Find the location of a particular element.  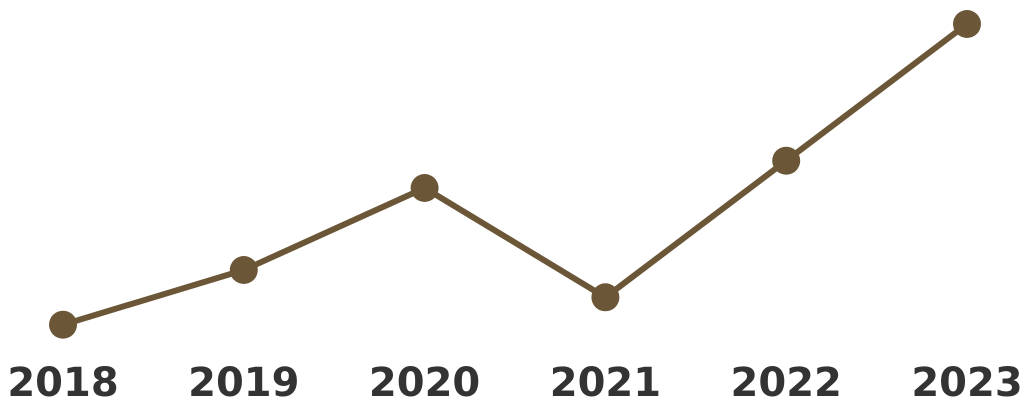

data-point-2023 is located at coordinates (967, 24).